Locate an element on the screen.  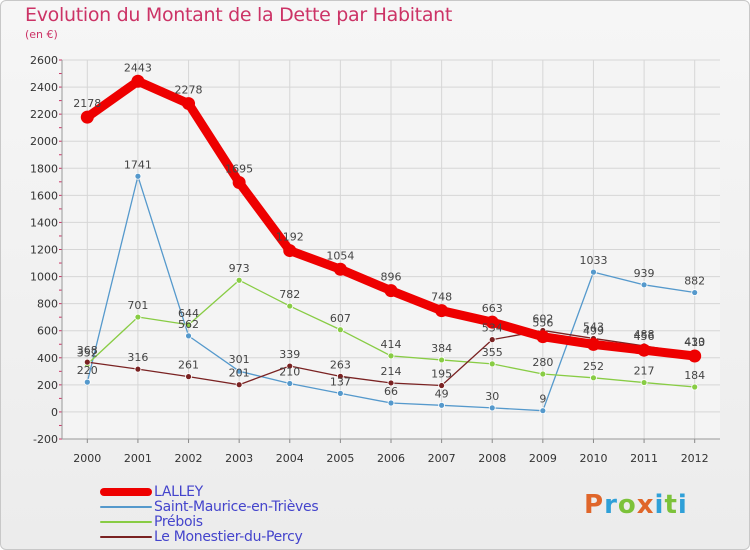
legend-item: Prébois is located at coordinates (209, 522).